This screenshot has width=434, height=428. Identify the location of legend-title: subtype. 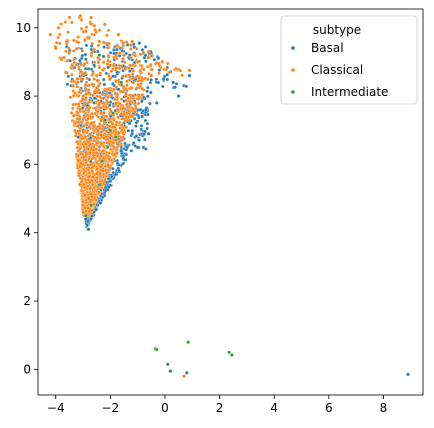
(337, 30).